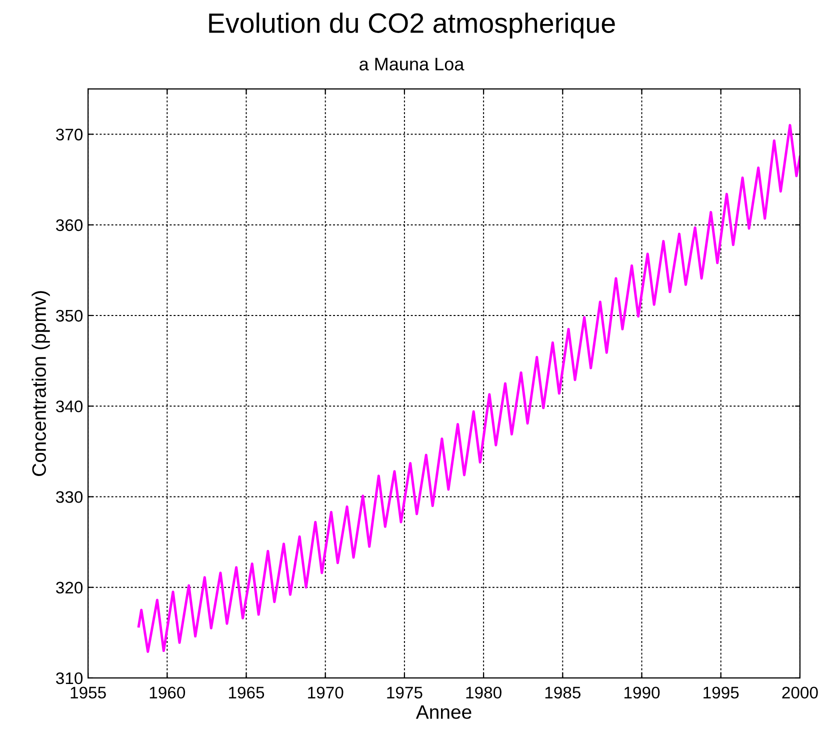  What do you see at coordinates (412, 64) in the screenshot?
I see `chart-subtitle: a Mauna Loa` at bounding box center [412, 64].